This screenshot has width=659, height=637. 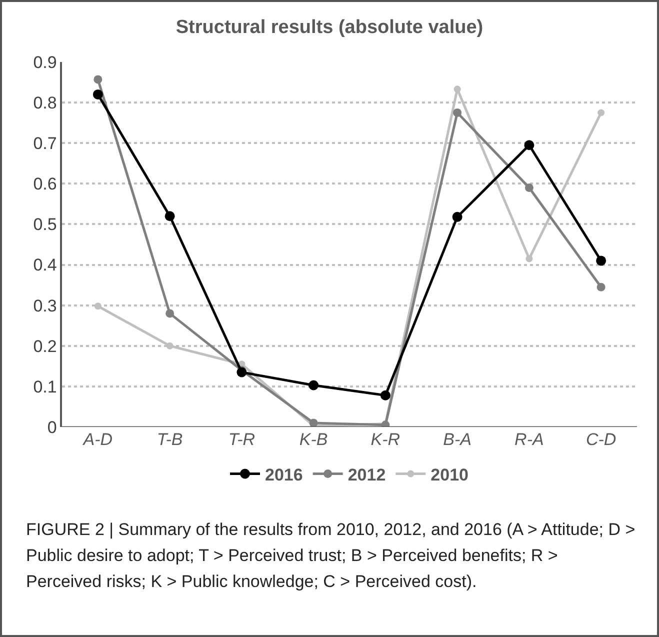 What do you see at coordinates (529, 439) in the screenshot?
I see `x-tick-label: R-A` at bounding box center [529, 439].